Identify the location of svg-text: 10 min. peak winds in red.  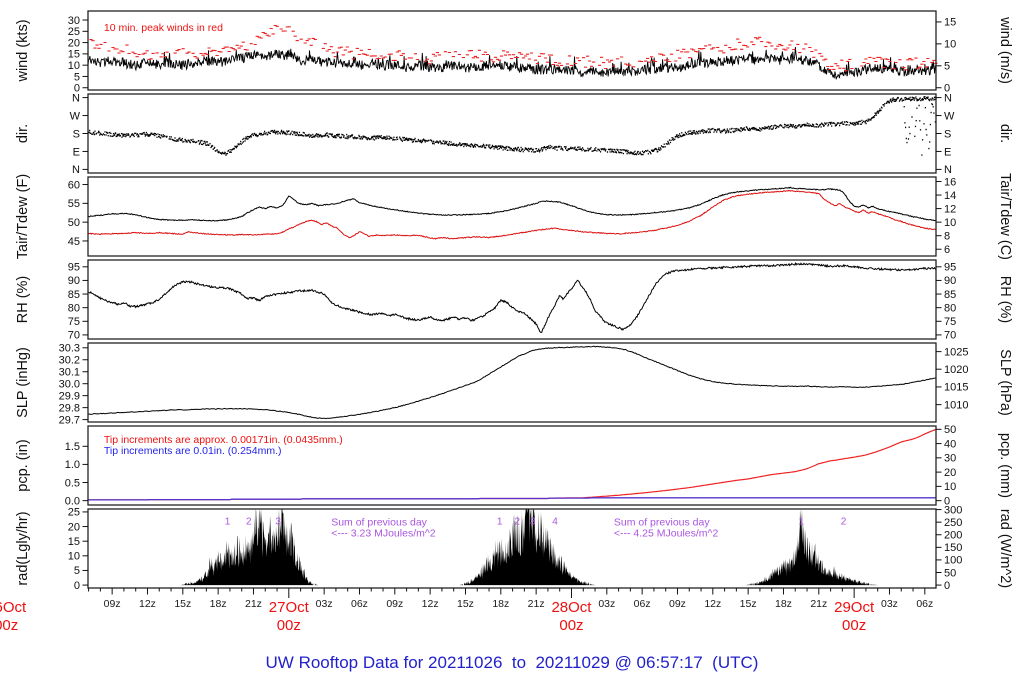
(163, 28).